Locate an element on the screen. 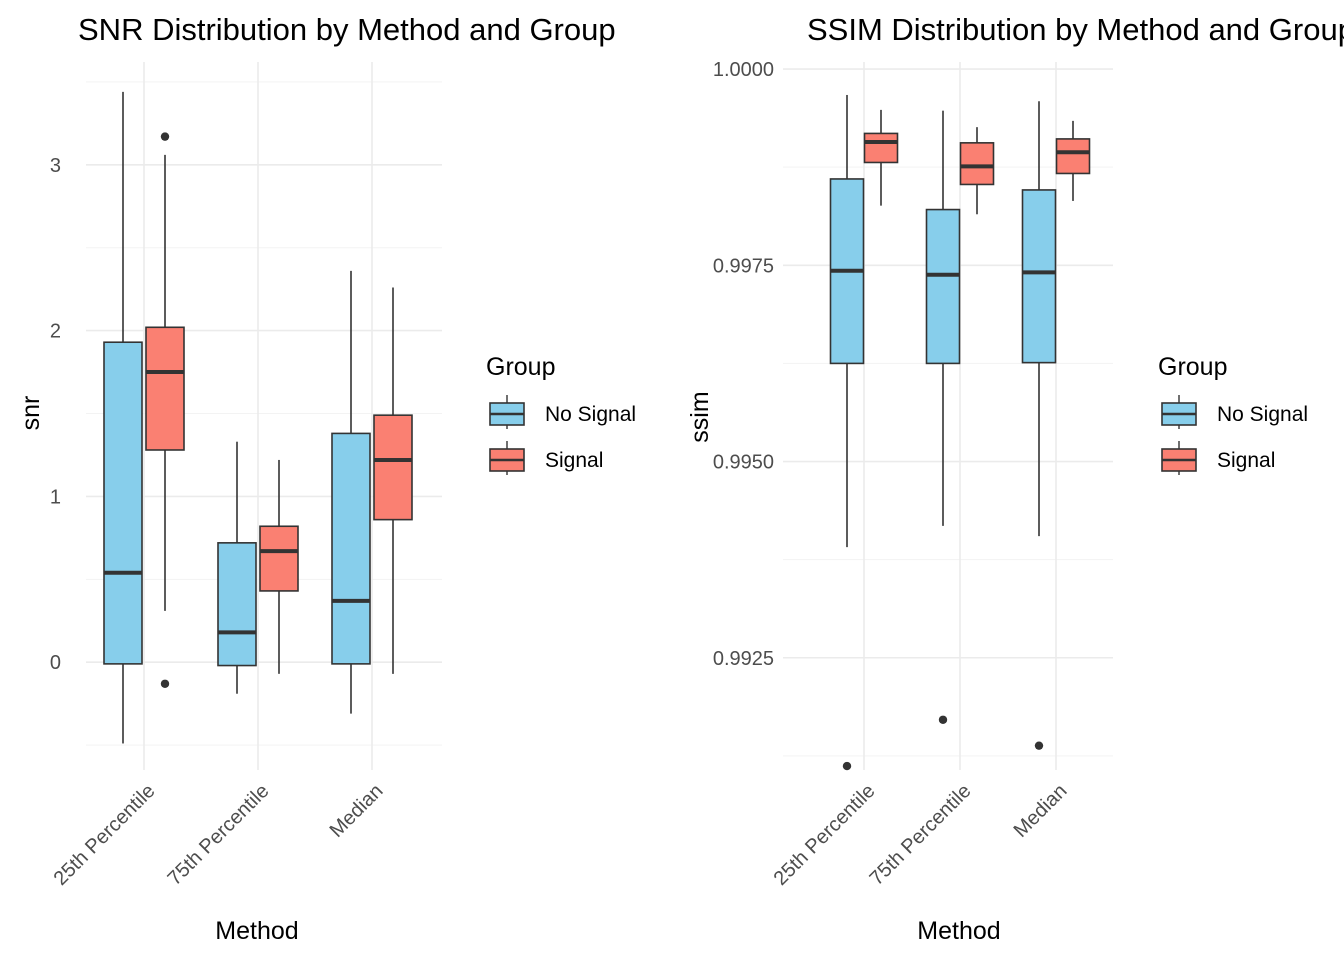 Image resolution: width=1344 pixels, height=960 pixels. y-tick-label: 2 is located at coordinates (55, 332).